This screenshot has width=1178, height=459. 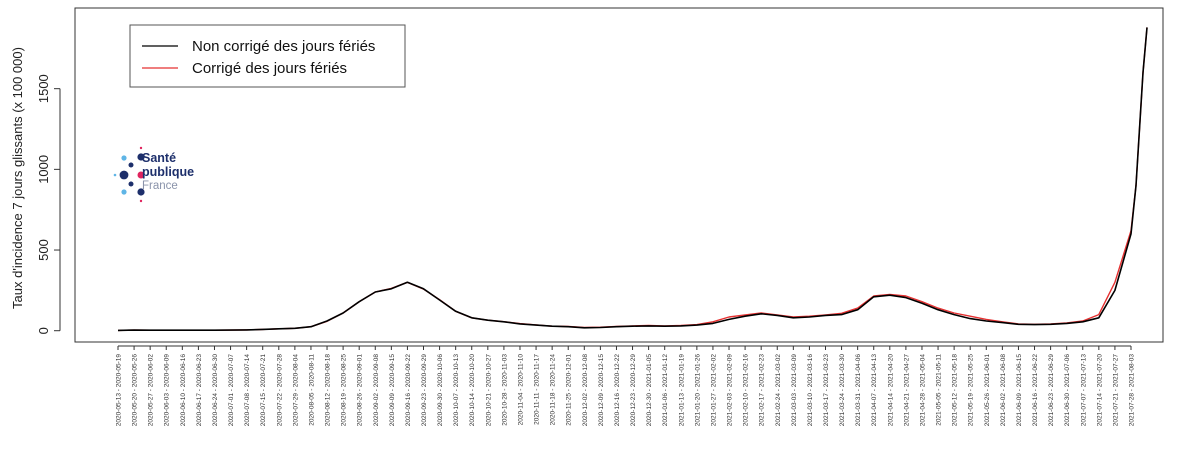 I want to click on x-tick-label: 2021-01-27 - 2021-02-02, so click(x=713, y=390).